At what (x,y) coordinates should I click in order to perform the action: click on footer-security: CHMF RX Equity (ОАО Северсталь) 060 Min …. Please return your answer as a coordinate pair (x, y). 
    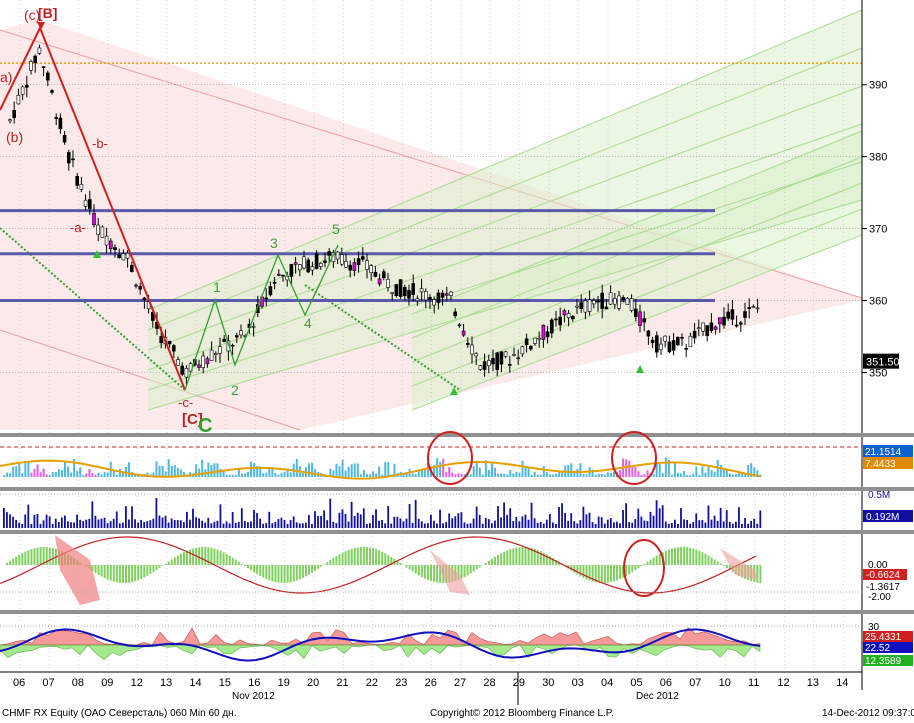
    Looking at the image, I should click on (119, 713).